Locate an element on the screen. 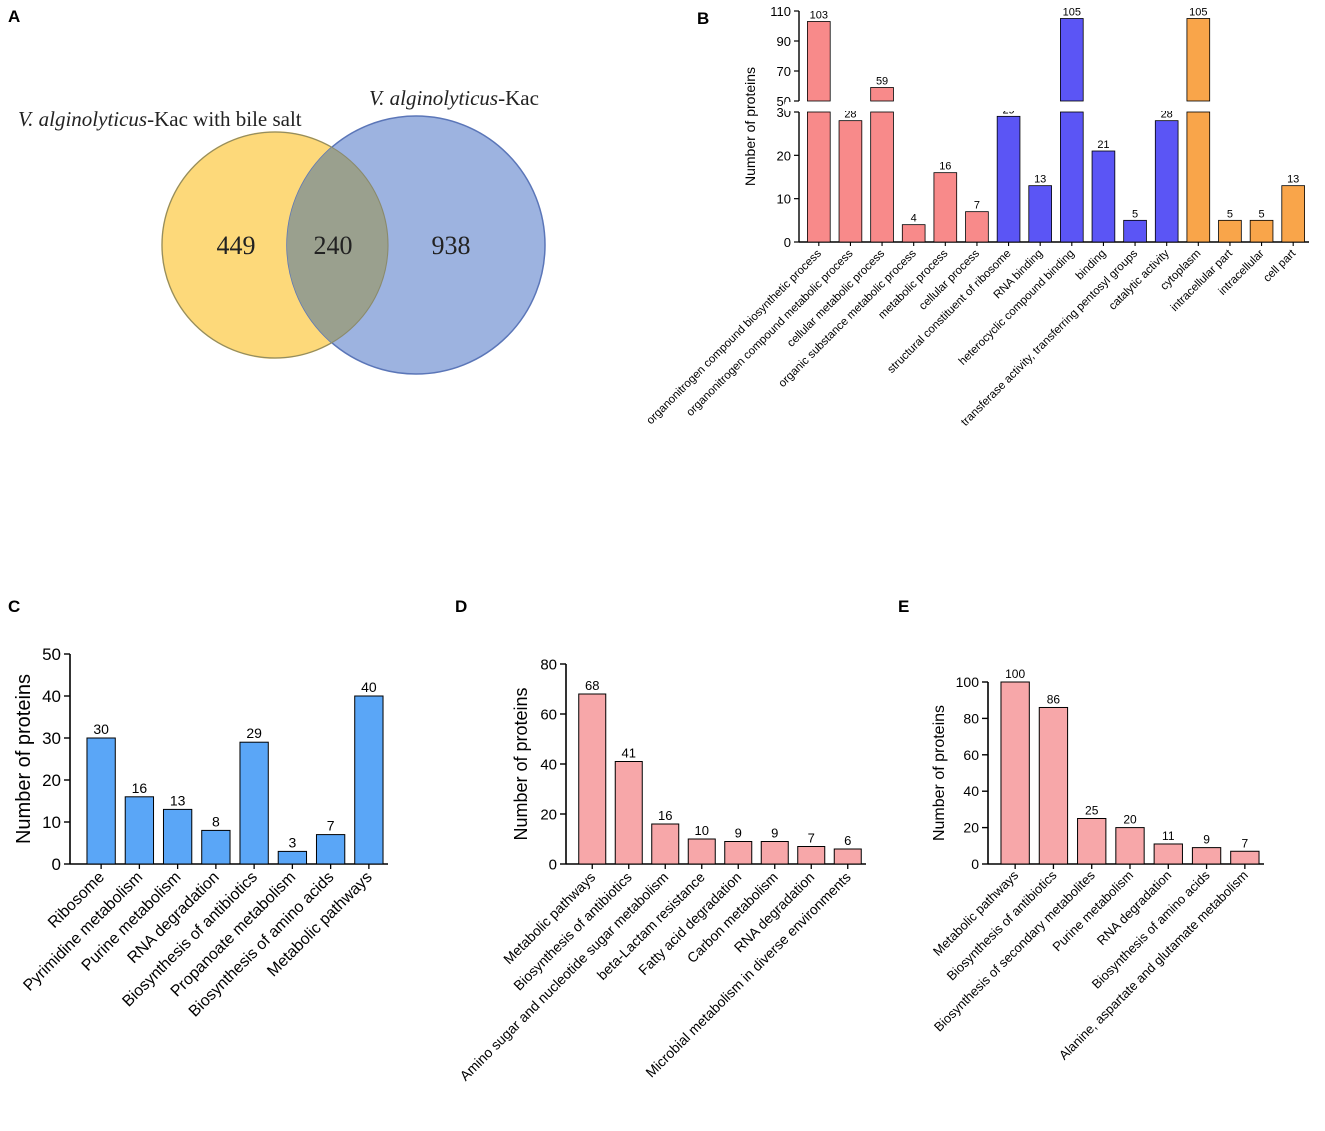 Image resolution: width=1325 pixels, height=1131 pixels. value-label-intracellular: 5 is located at coordinates (1262, 214).